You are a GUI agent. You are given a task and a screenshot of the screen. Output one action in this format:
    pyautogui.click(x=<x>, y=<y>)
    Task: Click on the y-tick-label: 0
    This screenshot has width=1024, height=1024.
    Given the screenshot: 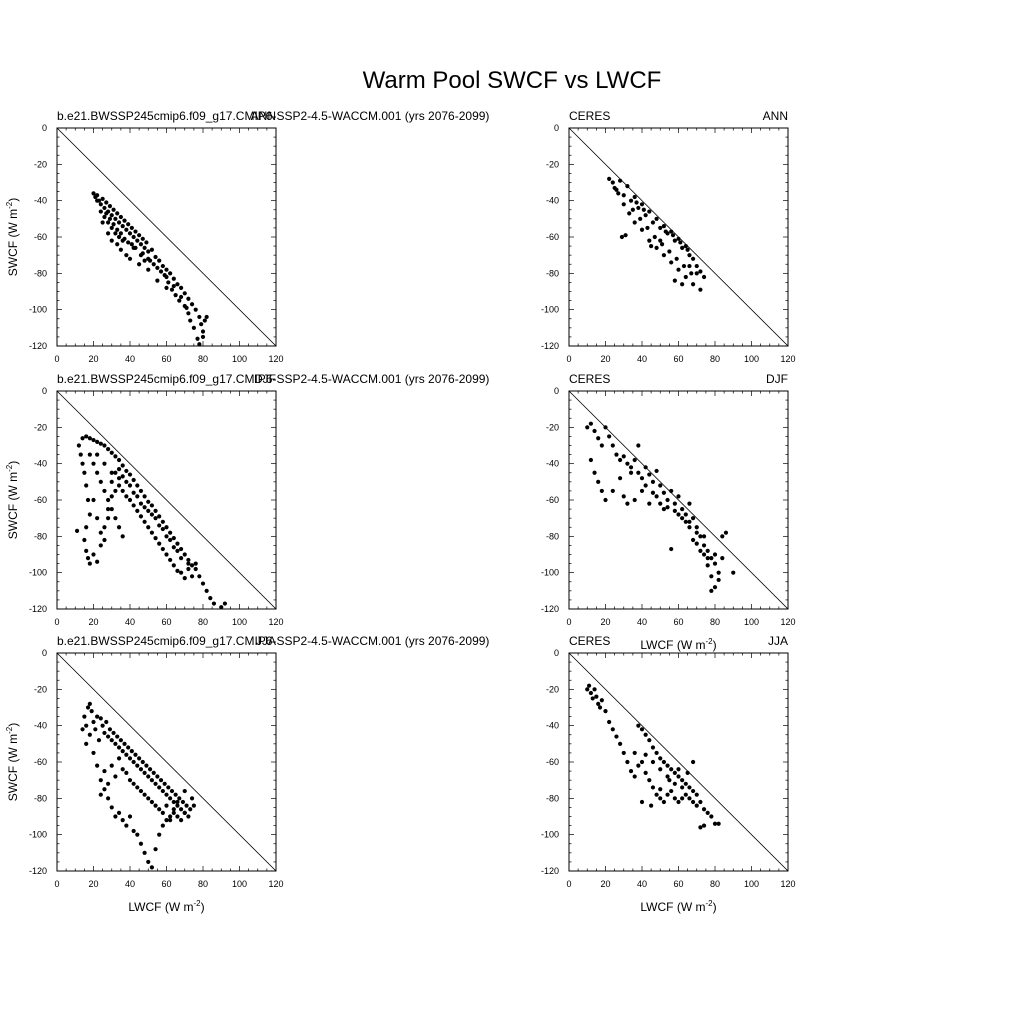 What is the action you would take?
    pyautogui.click(x=556, y=653)
    